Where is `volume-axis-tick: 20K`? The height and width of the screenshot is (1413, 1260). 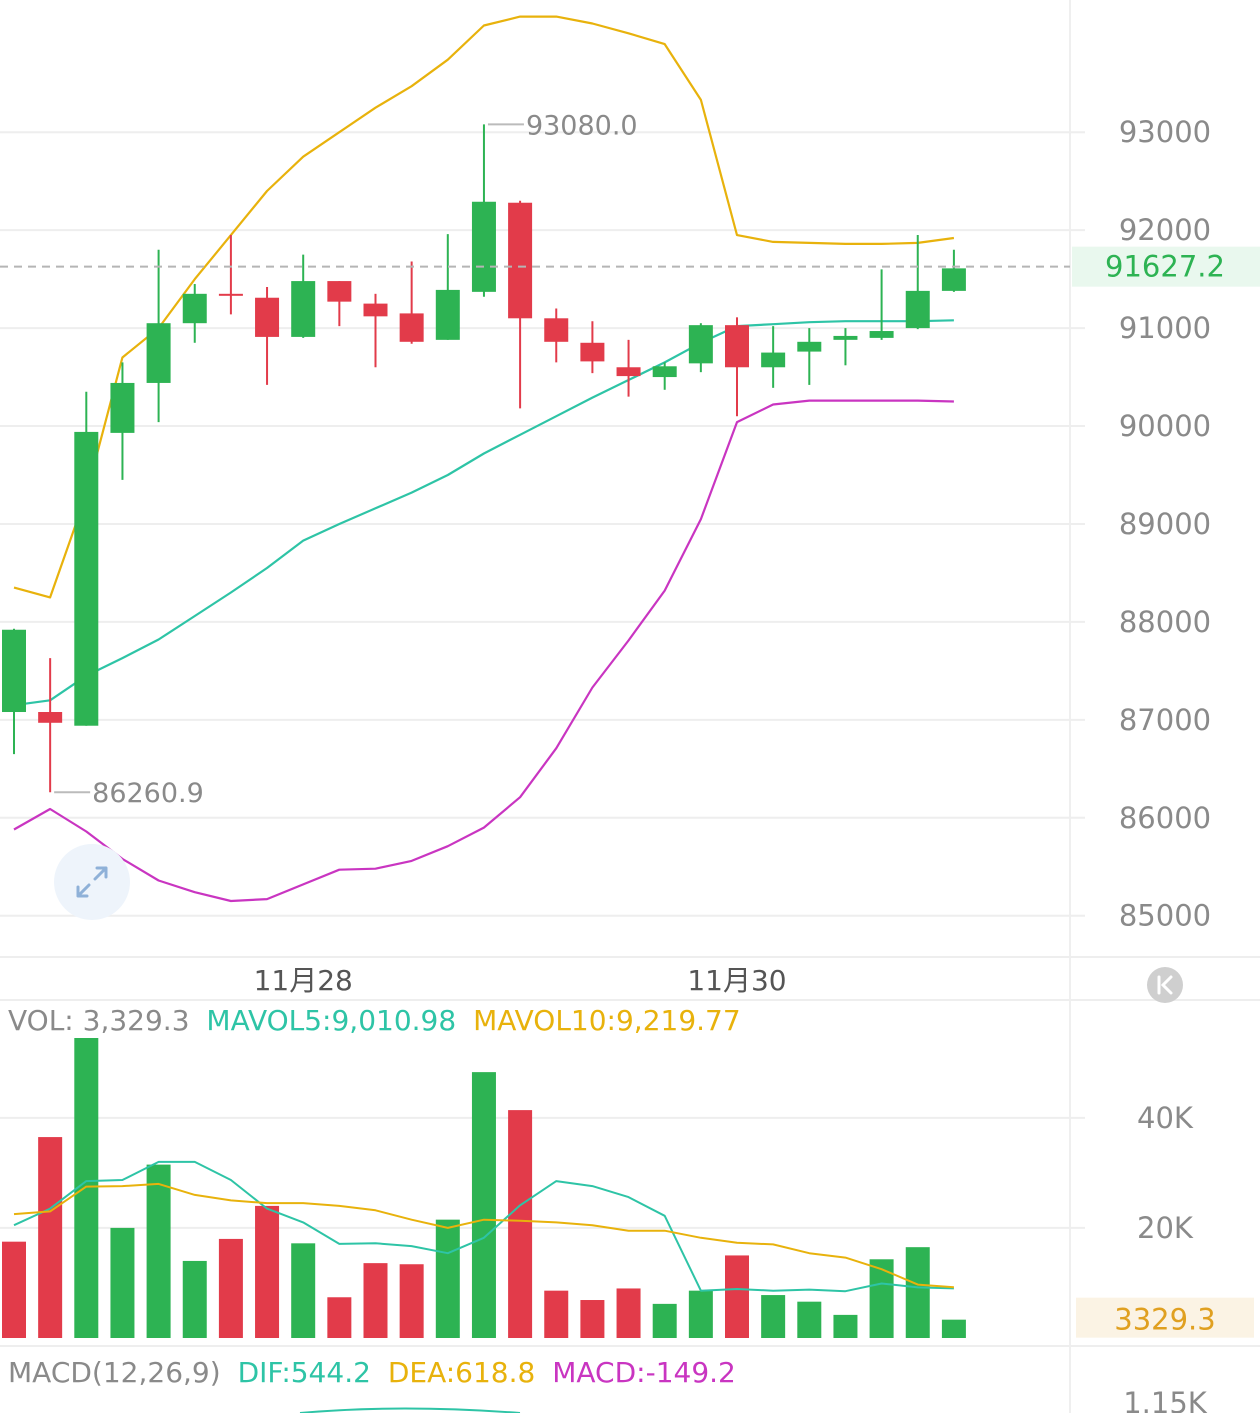 volume-axis-tick: 20K is located at coordinates (1165, 1228).